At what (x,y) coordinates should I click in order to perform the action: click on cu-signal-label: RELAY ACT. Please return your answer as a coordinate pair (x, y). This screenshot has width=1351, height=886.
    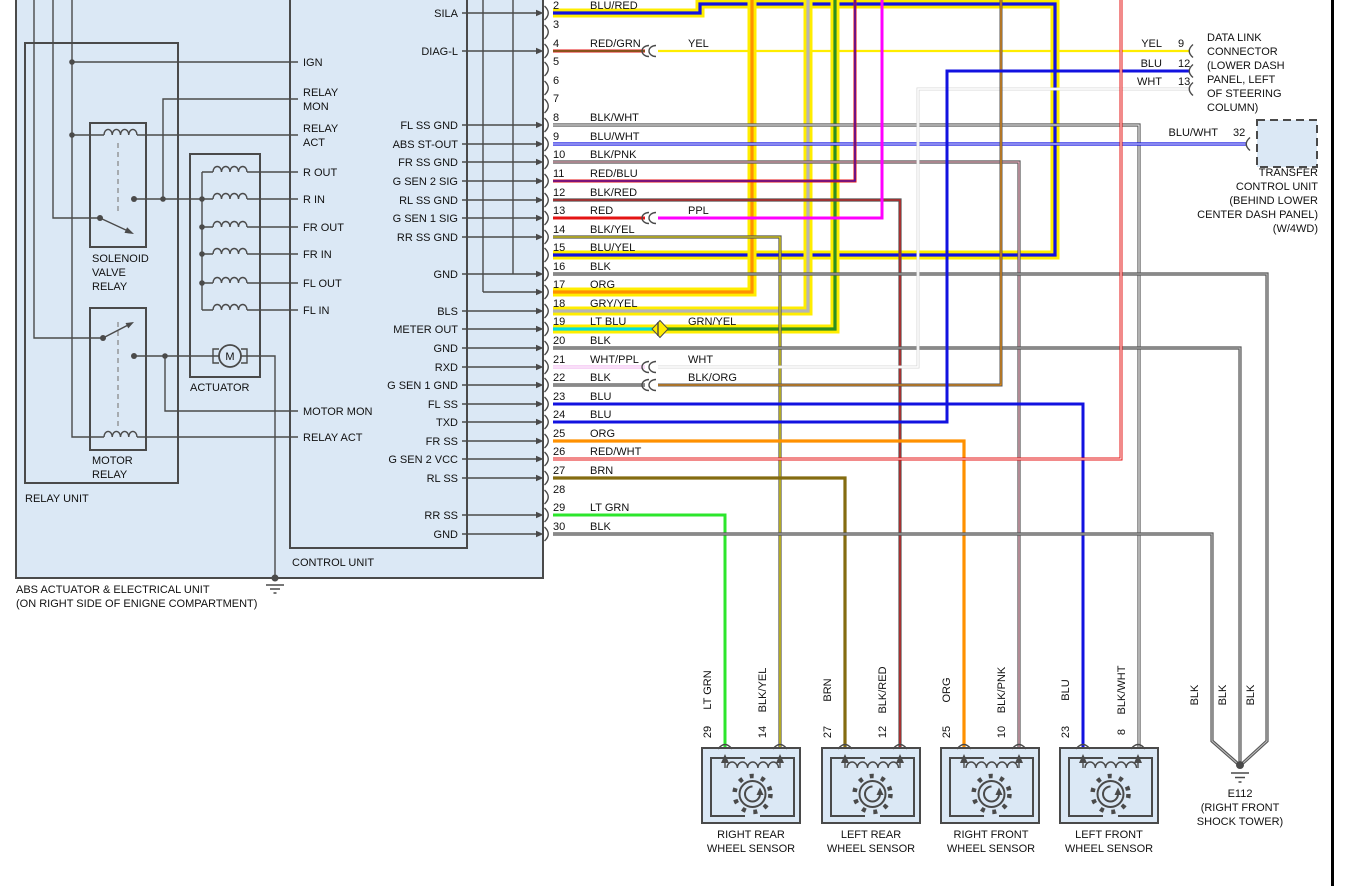
    Looking at the image, I should click on (333, 438).